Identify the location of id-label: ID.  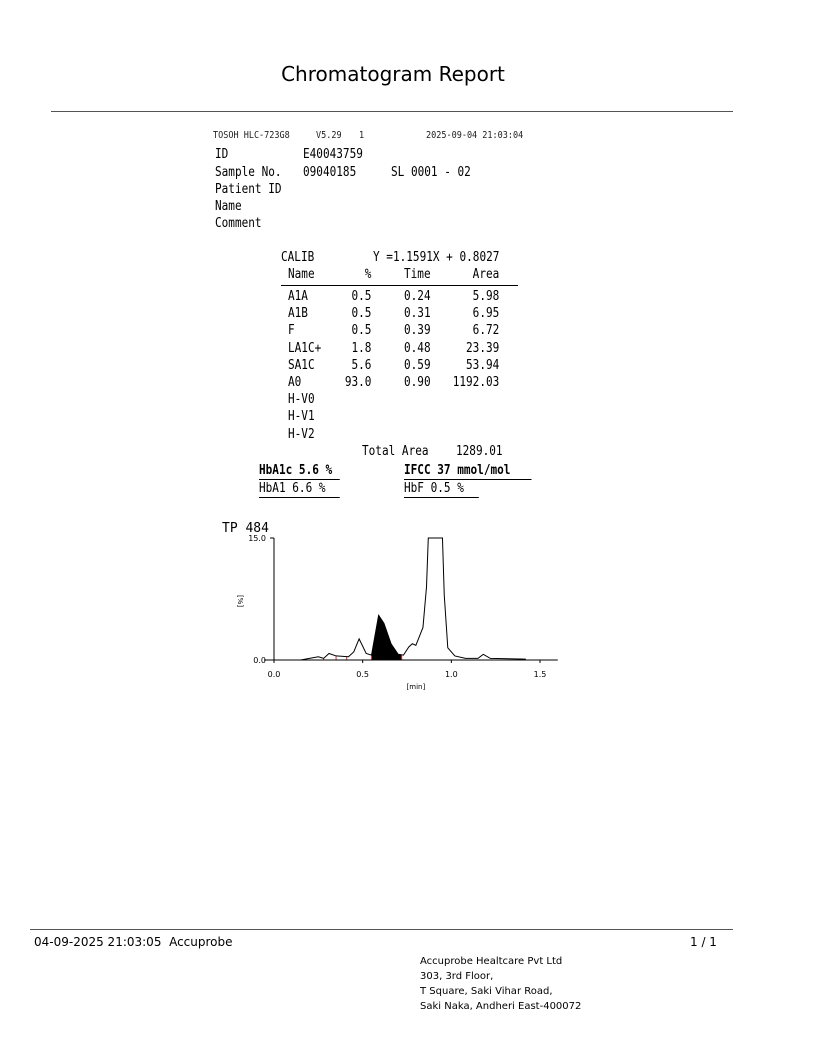
(222, 154).